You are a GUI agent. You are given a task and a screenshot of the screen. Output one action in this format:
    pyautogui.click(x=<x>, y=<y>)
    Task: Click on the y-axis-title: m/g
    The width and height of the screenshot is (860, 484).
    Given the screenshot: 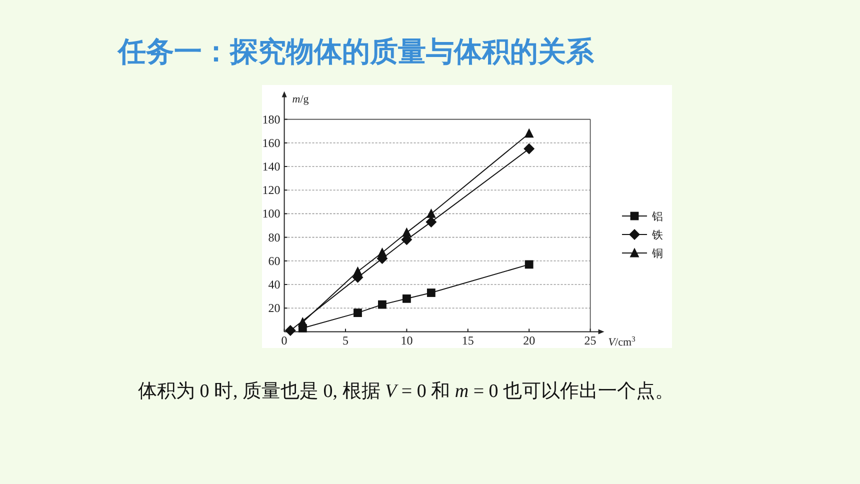 What is the action you would take?
    pyautogui.click(x=301, y=99)
    